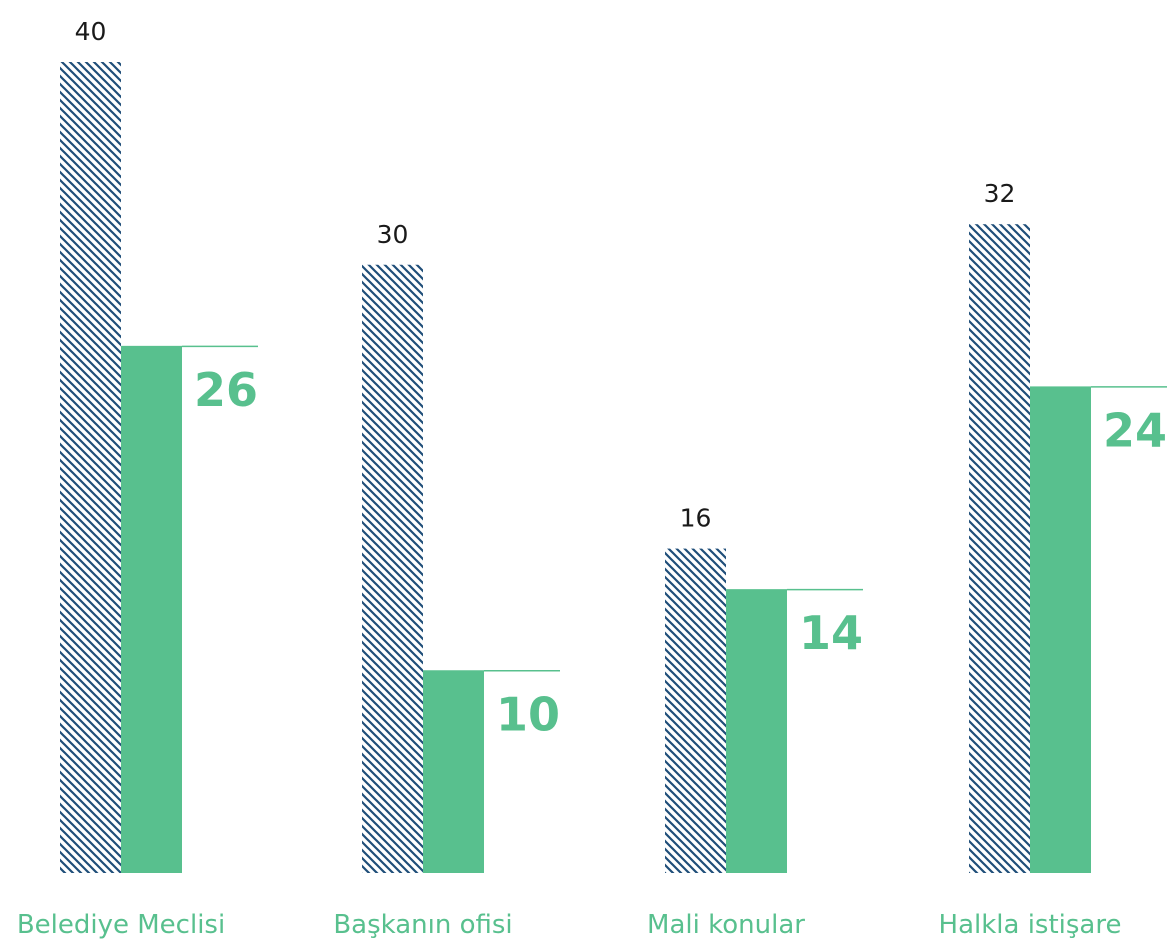 The image size is (1174, 946). Describe the element at coordinates (726, 925) in the screenshot. I see `category-label: Mali konular` at that location.